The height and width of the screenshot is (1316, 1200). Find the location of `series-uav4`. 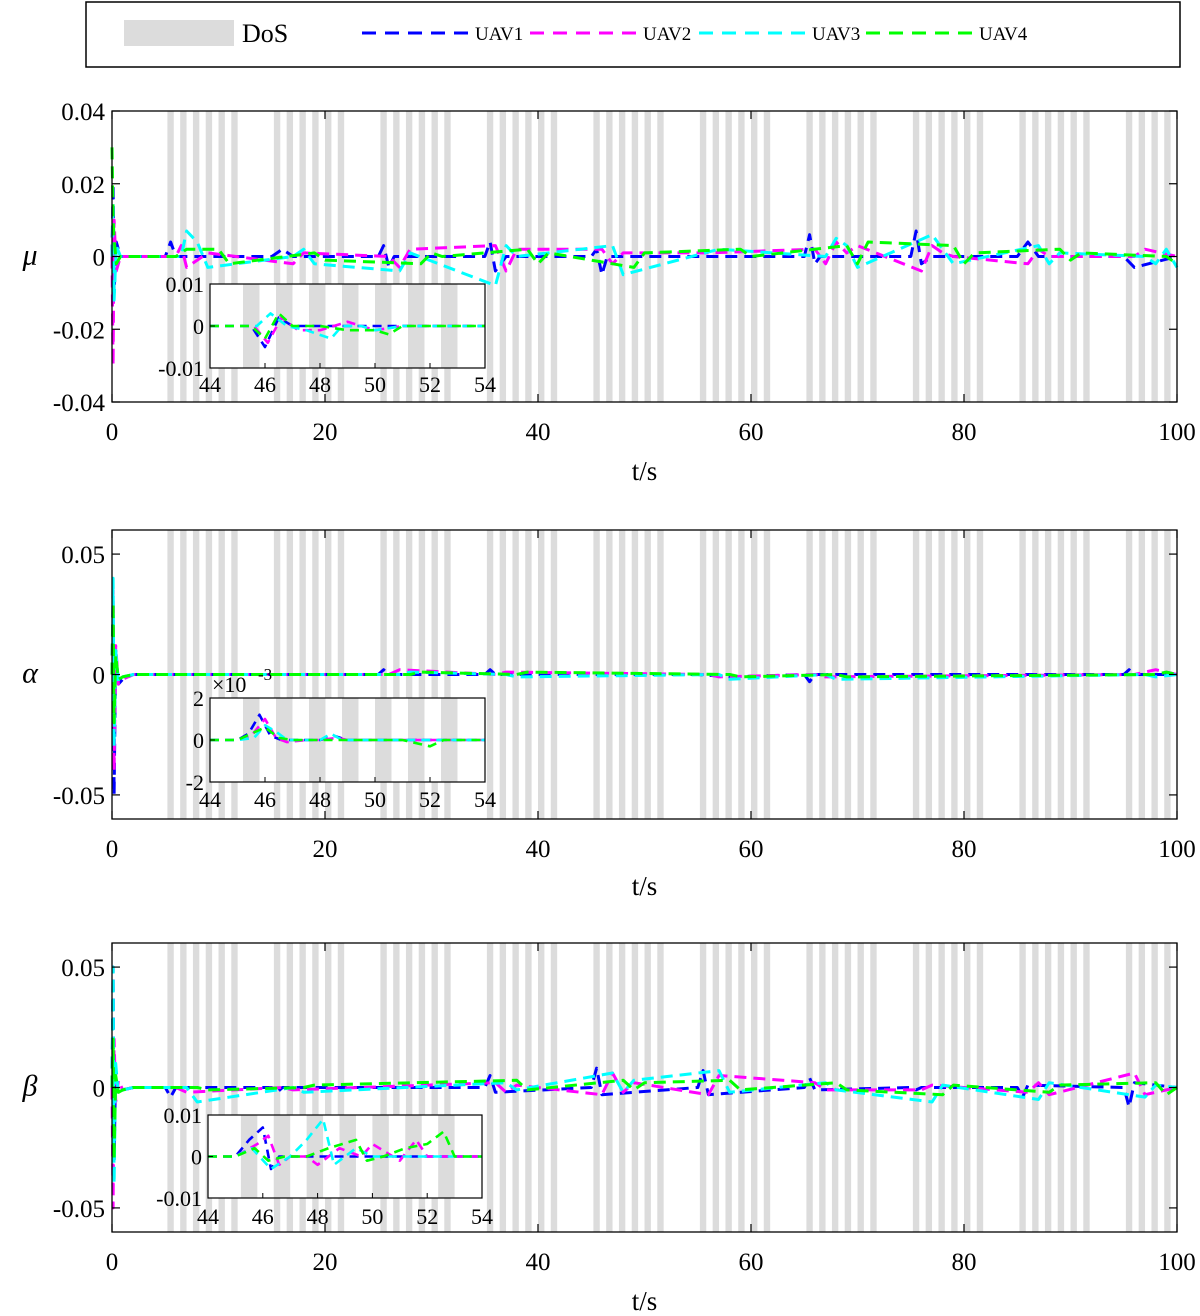

series-uav4 is located at coordinates (644, 662).